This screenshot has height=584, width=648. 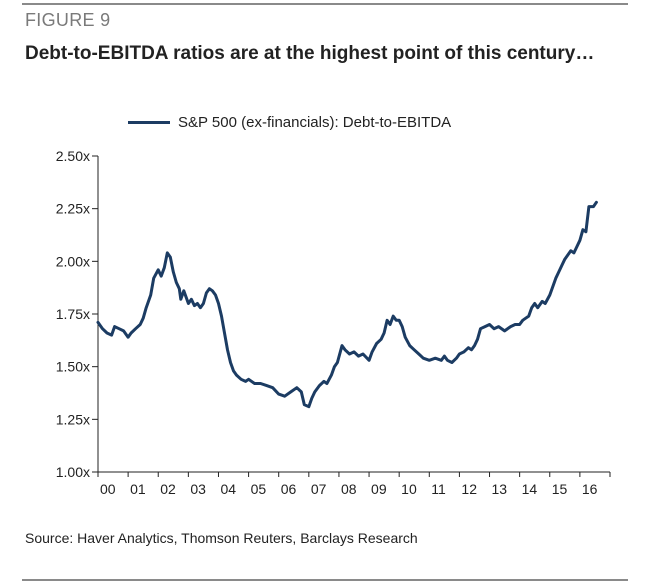 I want to click on y-axis-ticks: 1.00x 1.25x 1.50x 1.75x 2.00x 2.25x 2.50x, so click(x=77, y=314).